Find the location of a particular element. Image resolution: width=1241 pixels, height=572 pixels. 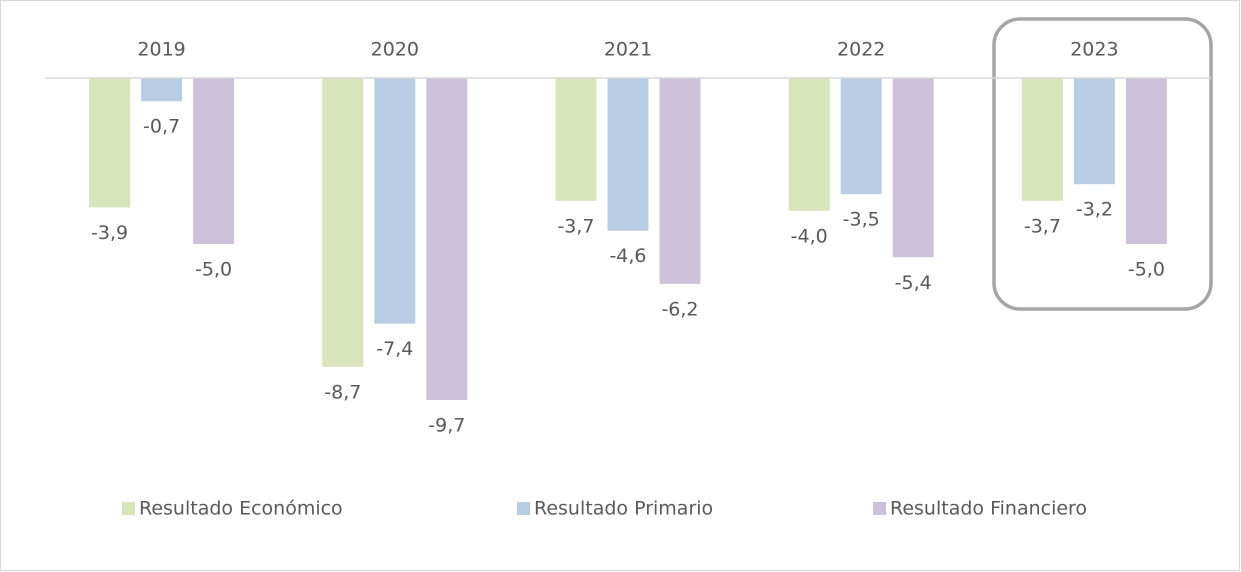

legend-label: Resultado Económico is located at coordinates (241, 509).